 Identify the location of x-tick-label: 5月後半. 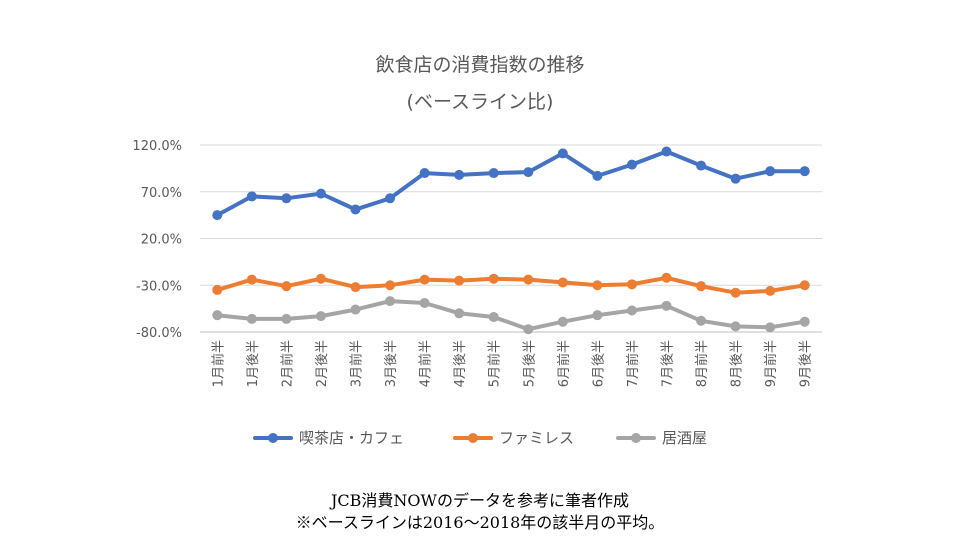
(529, 363).